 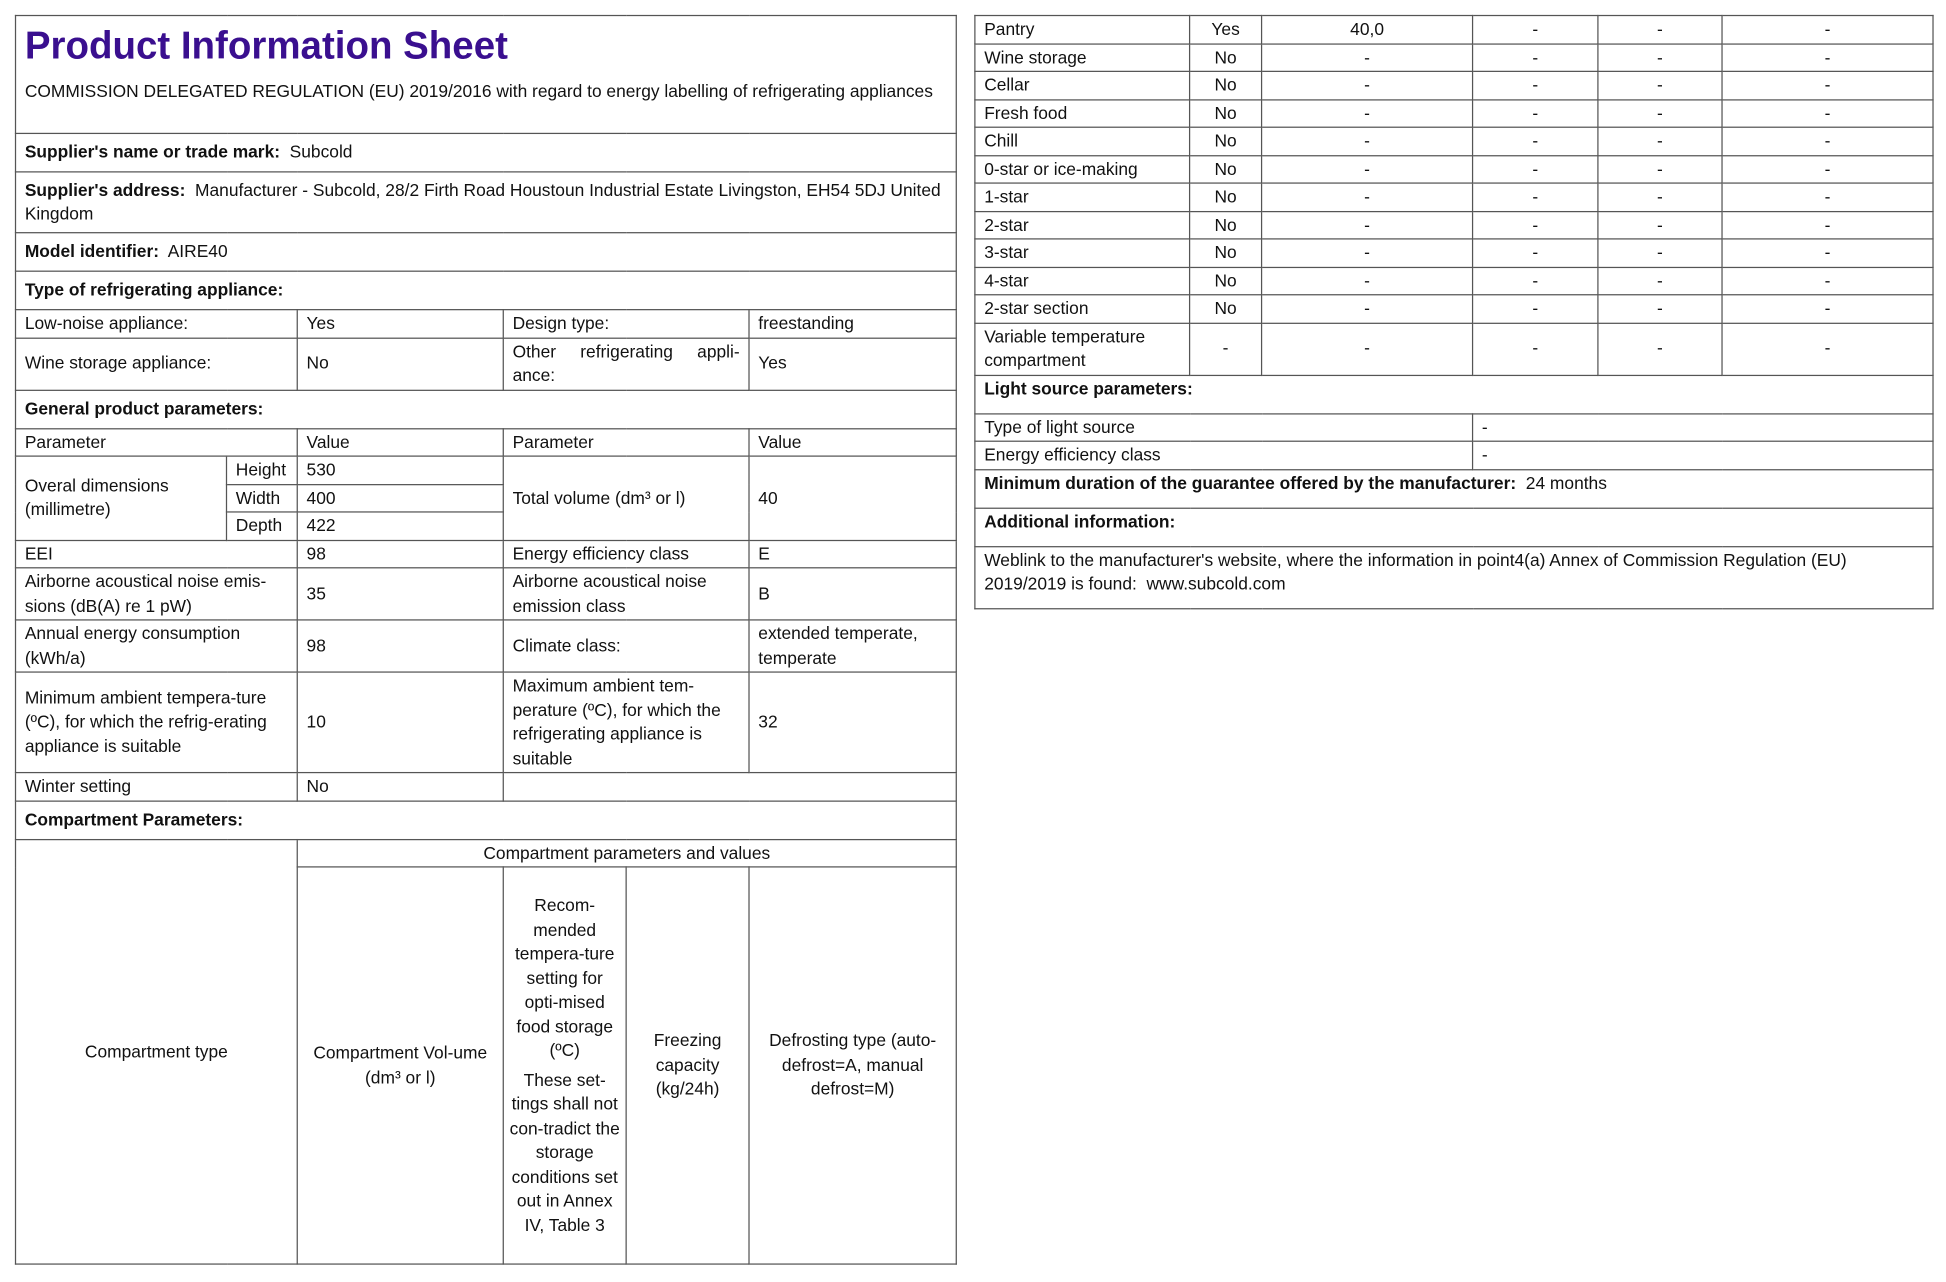 What do you see at coordinates (1082, 197) in the screenshot?
I see `compartment-type-cell: 1-star` at bounding box center [1082, 197].